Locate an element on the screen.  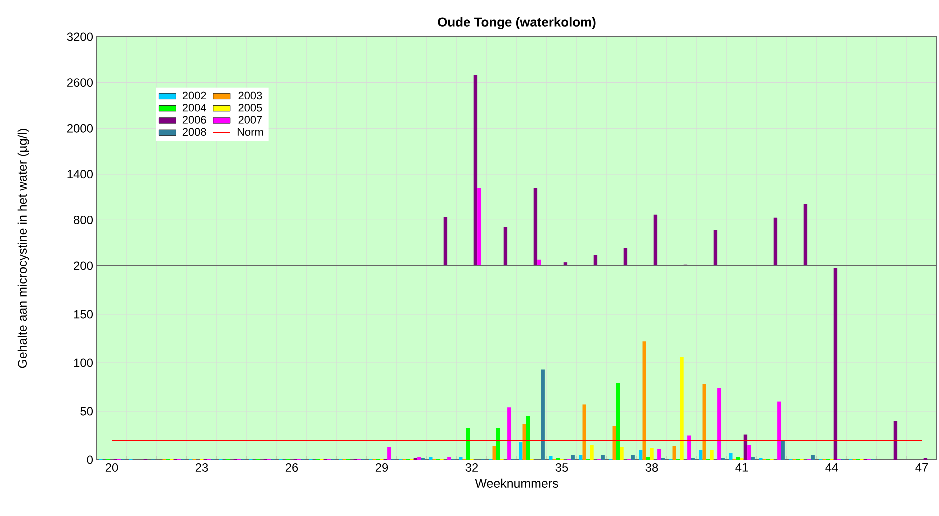
y-tick-label: 150 is located at coordinates (84, 314).